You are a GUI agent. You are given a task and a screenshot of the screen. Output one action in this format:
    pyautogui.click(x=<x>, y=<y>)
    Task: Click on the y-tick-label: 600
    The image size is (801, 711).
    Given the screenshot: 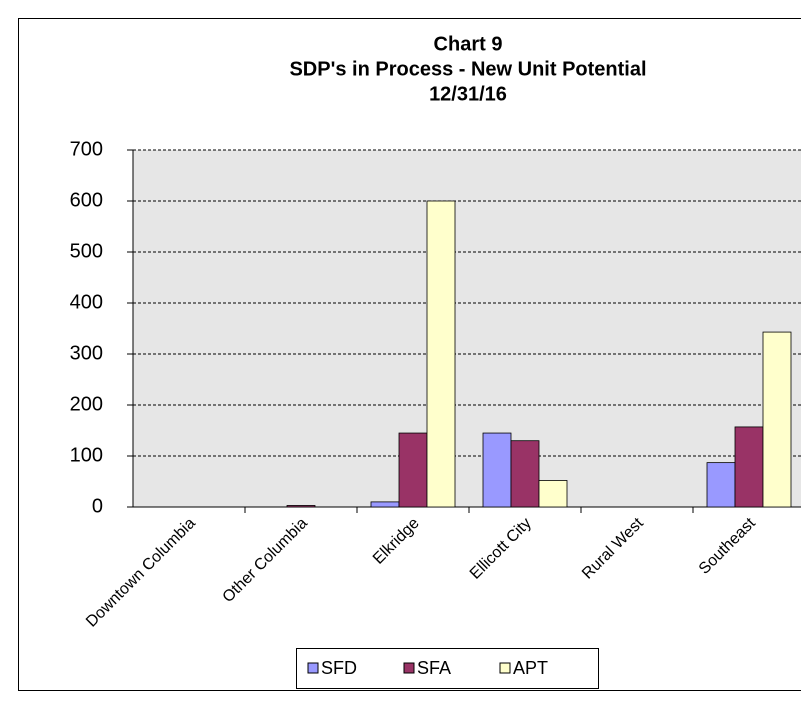 What is the action you would take?
    pyautogui.click(x=86, y=200)
    